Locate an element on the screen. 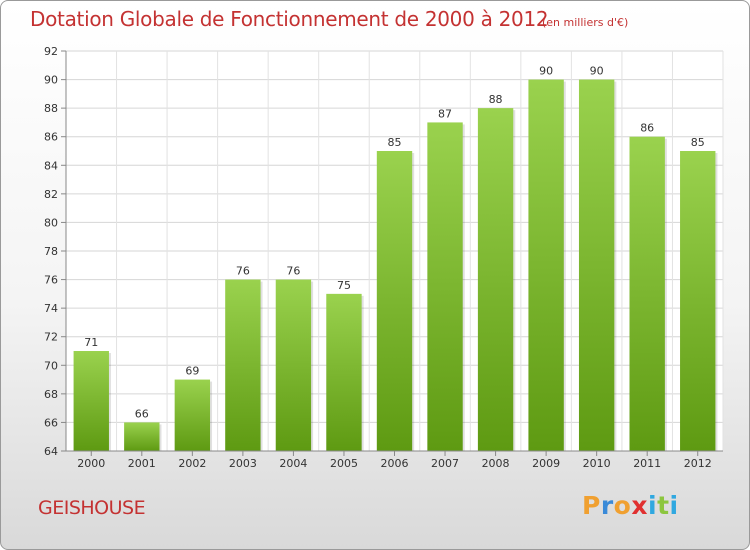  bar-value-label: 69 is located at coordinates (192, 371).